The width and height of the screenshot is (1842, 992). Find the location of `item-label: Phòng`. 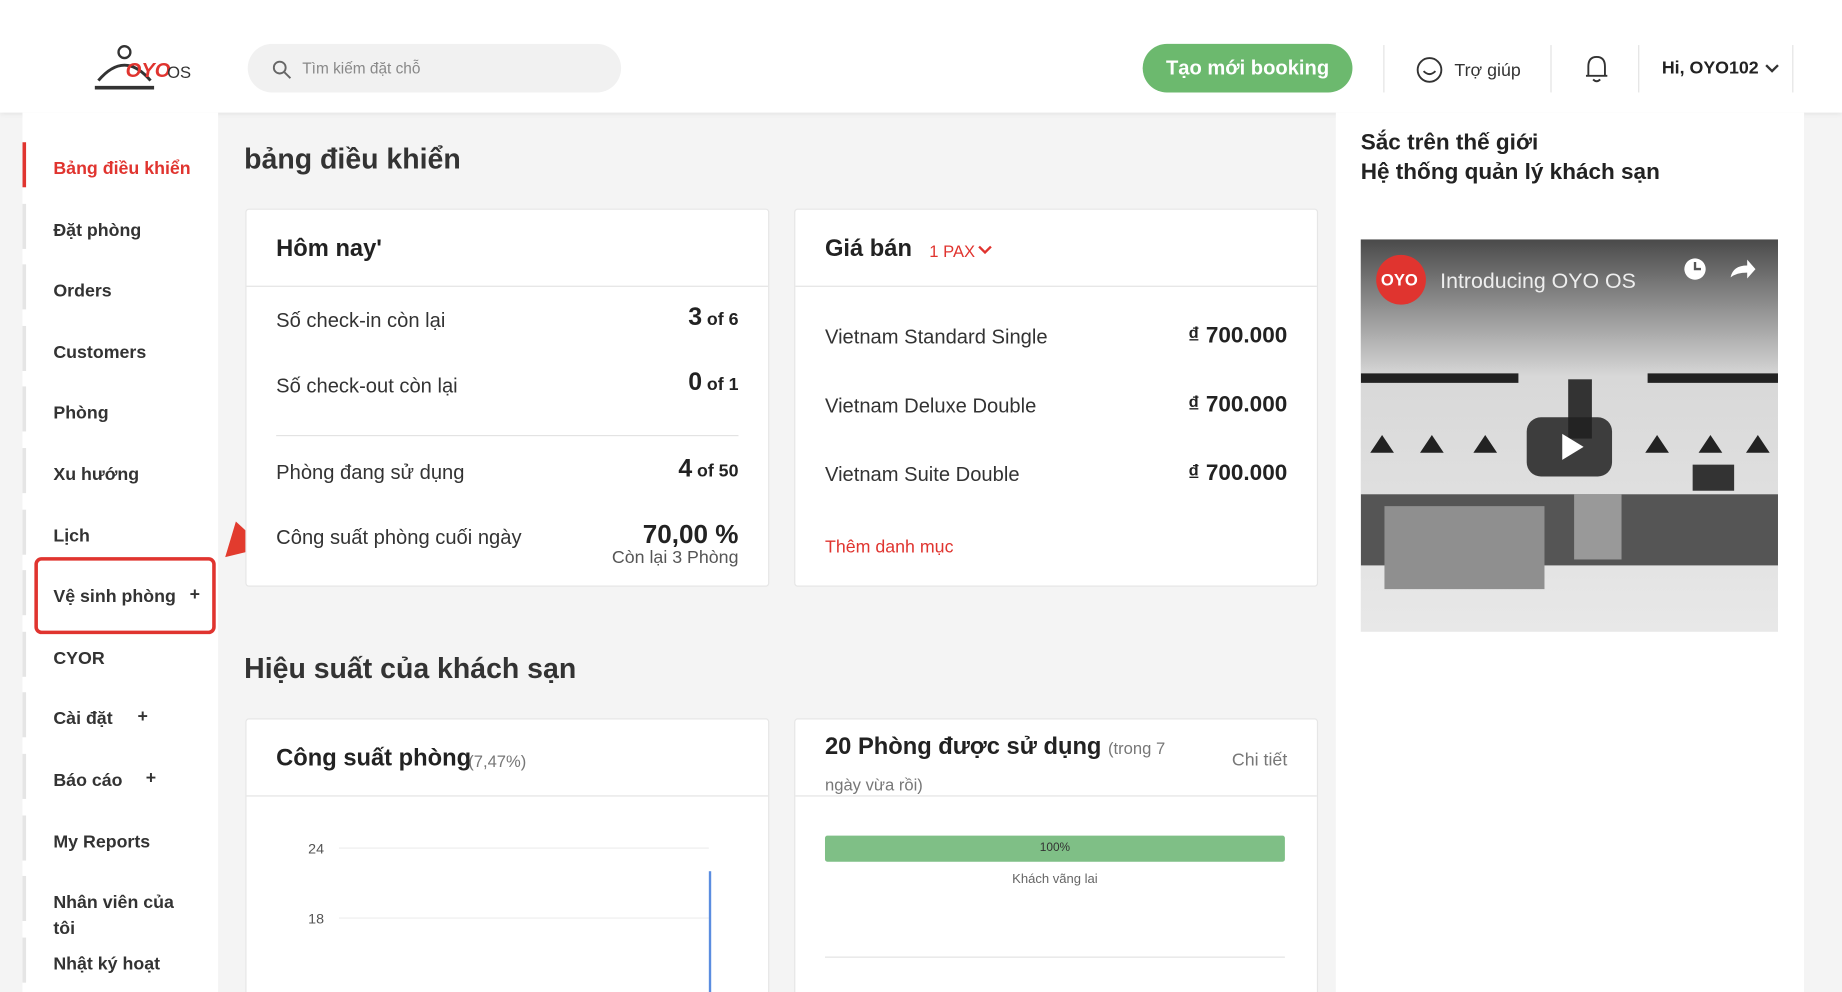

item-label: Phòng is located at coordinates (81, 413).